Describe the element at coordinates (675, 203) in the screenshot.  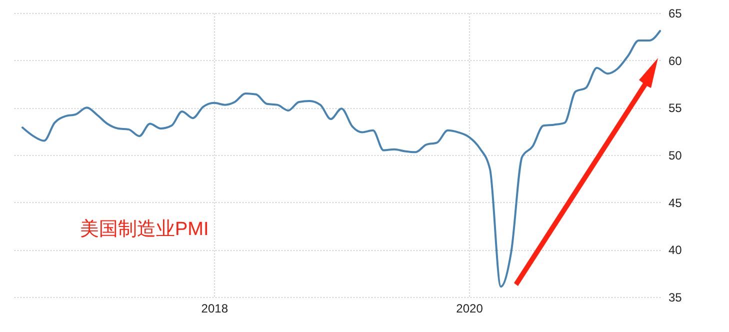
I see `y-tick-label: 45` at that location.